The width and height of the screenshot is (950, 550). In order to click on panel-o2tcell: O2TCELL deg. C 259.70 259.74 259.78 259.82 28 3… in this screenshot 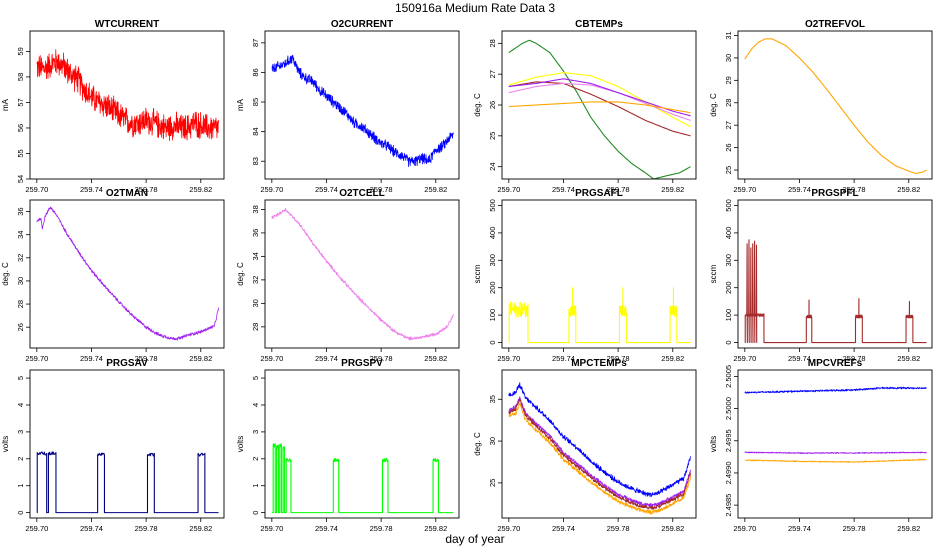, I will do `click(348, 275)`.